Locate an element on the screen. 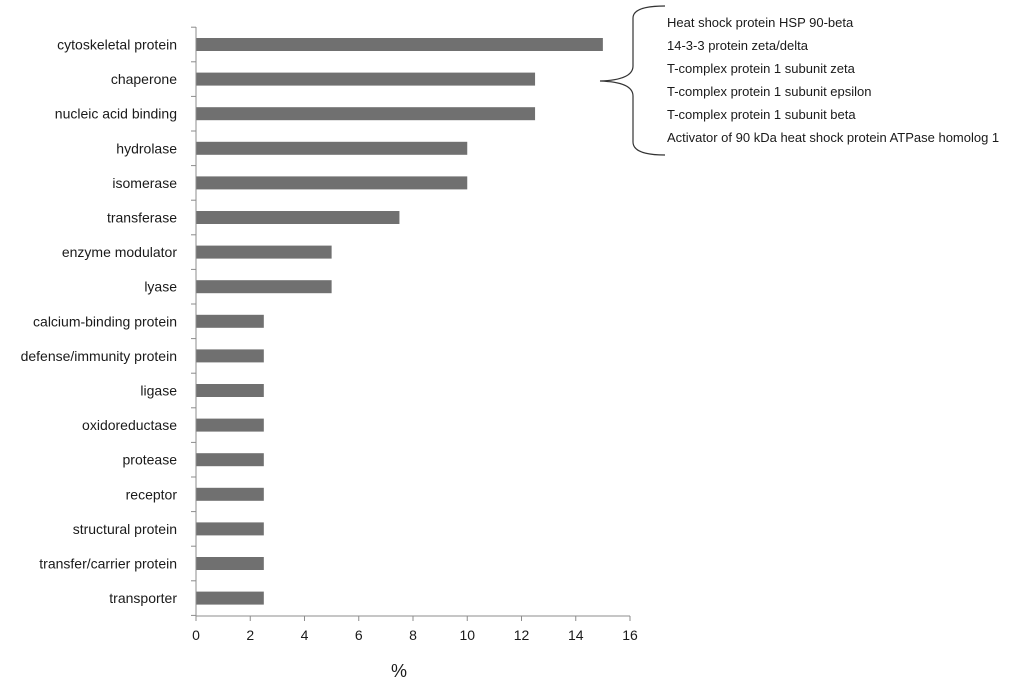 This screenshot has height=683, width=1024. annotation-item: Heat shock protein HSP 90-beta is located at coordinates (760, 22).